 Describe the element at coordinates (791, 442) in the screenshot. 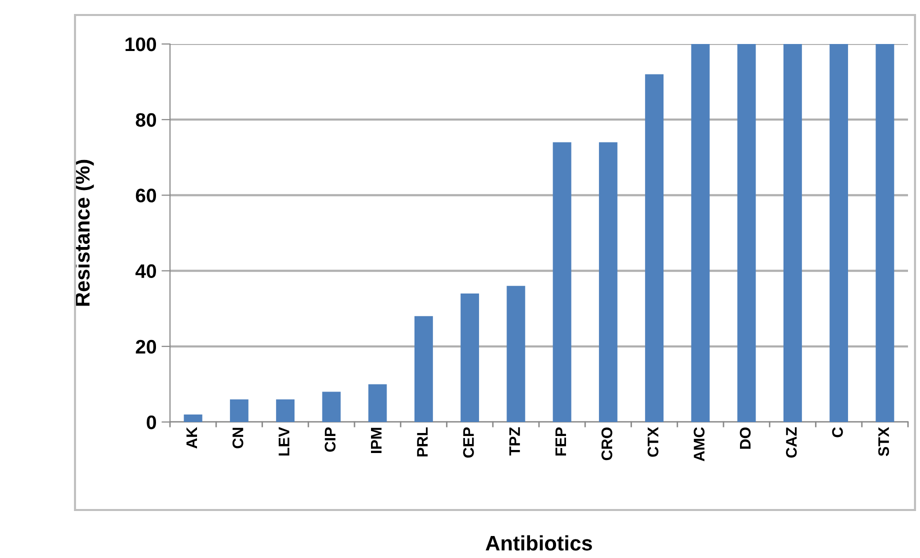

I see `x-tick-label: CAZ` at that location.